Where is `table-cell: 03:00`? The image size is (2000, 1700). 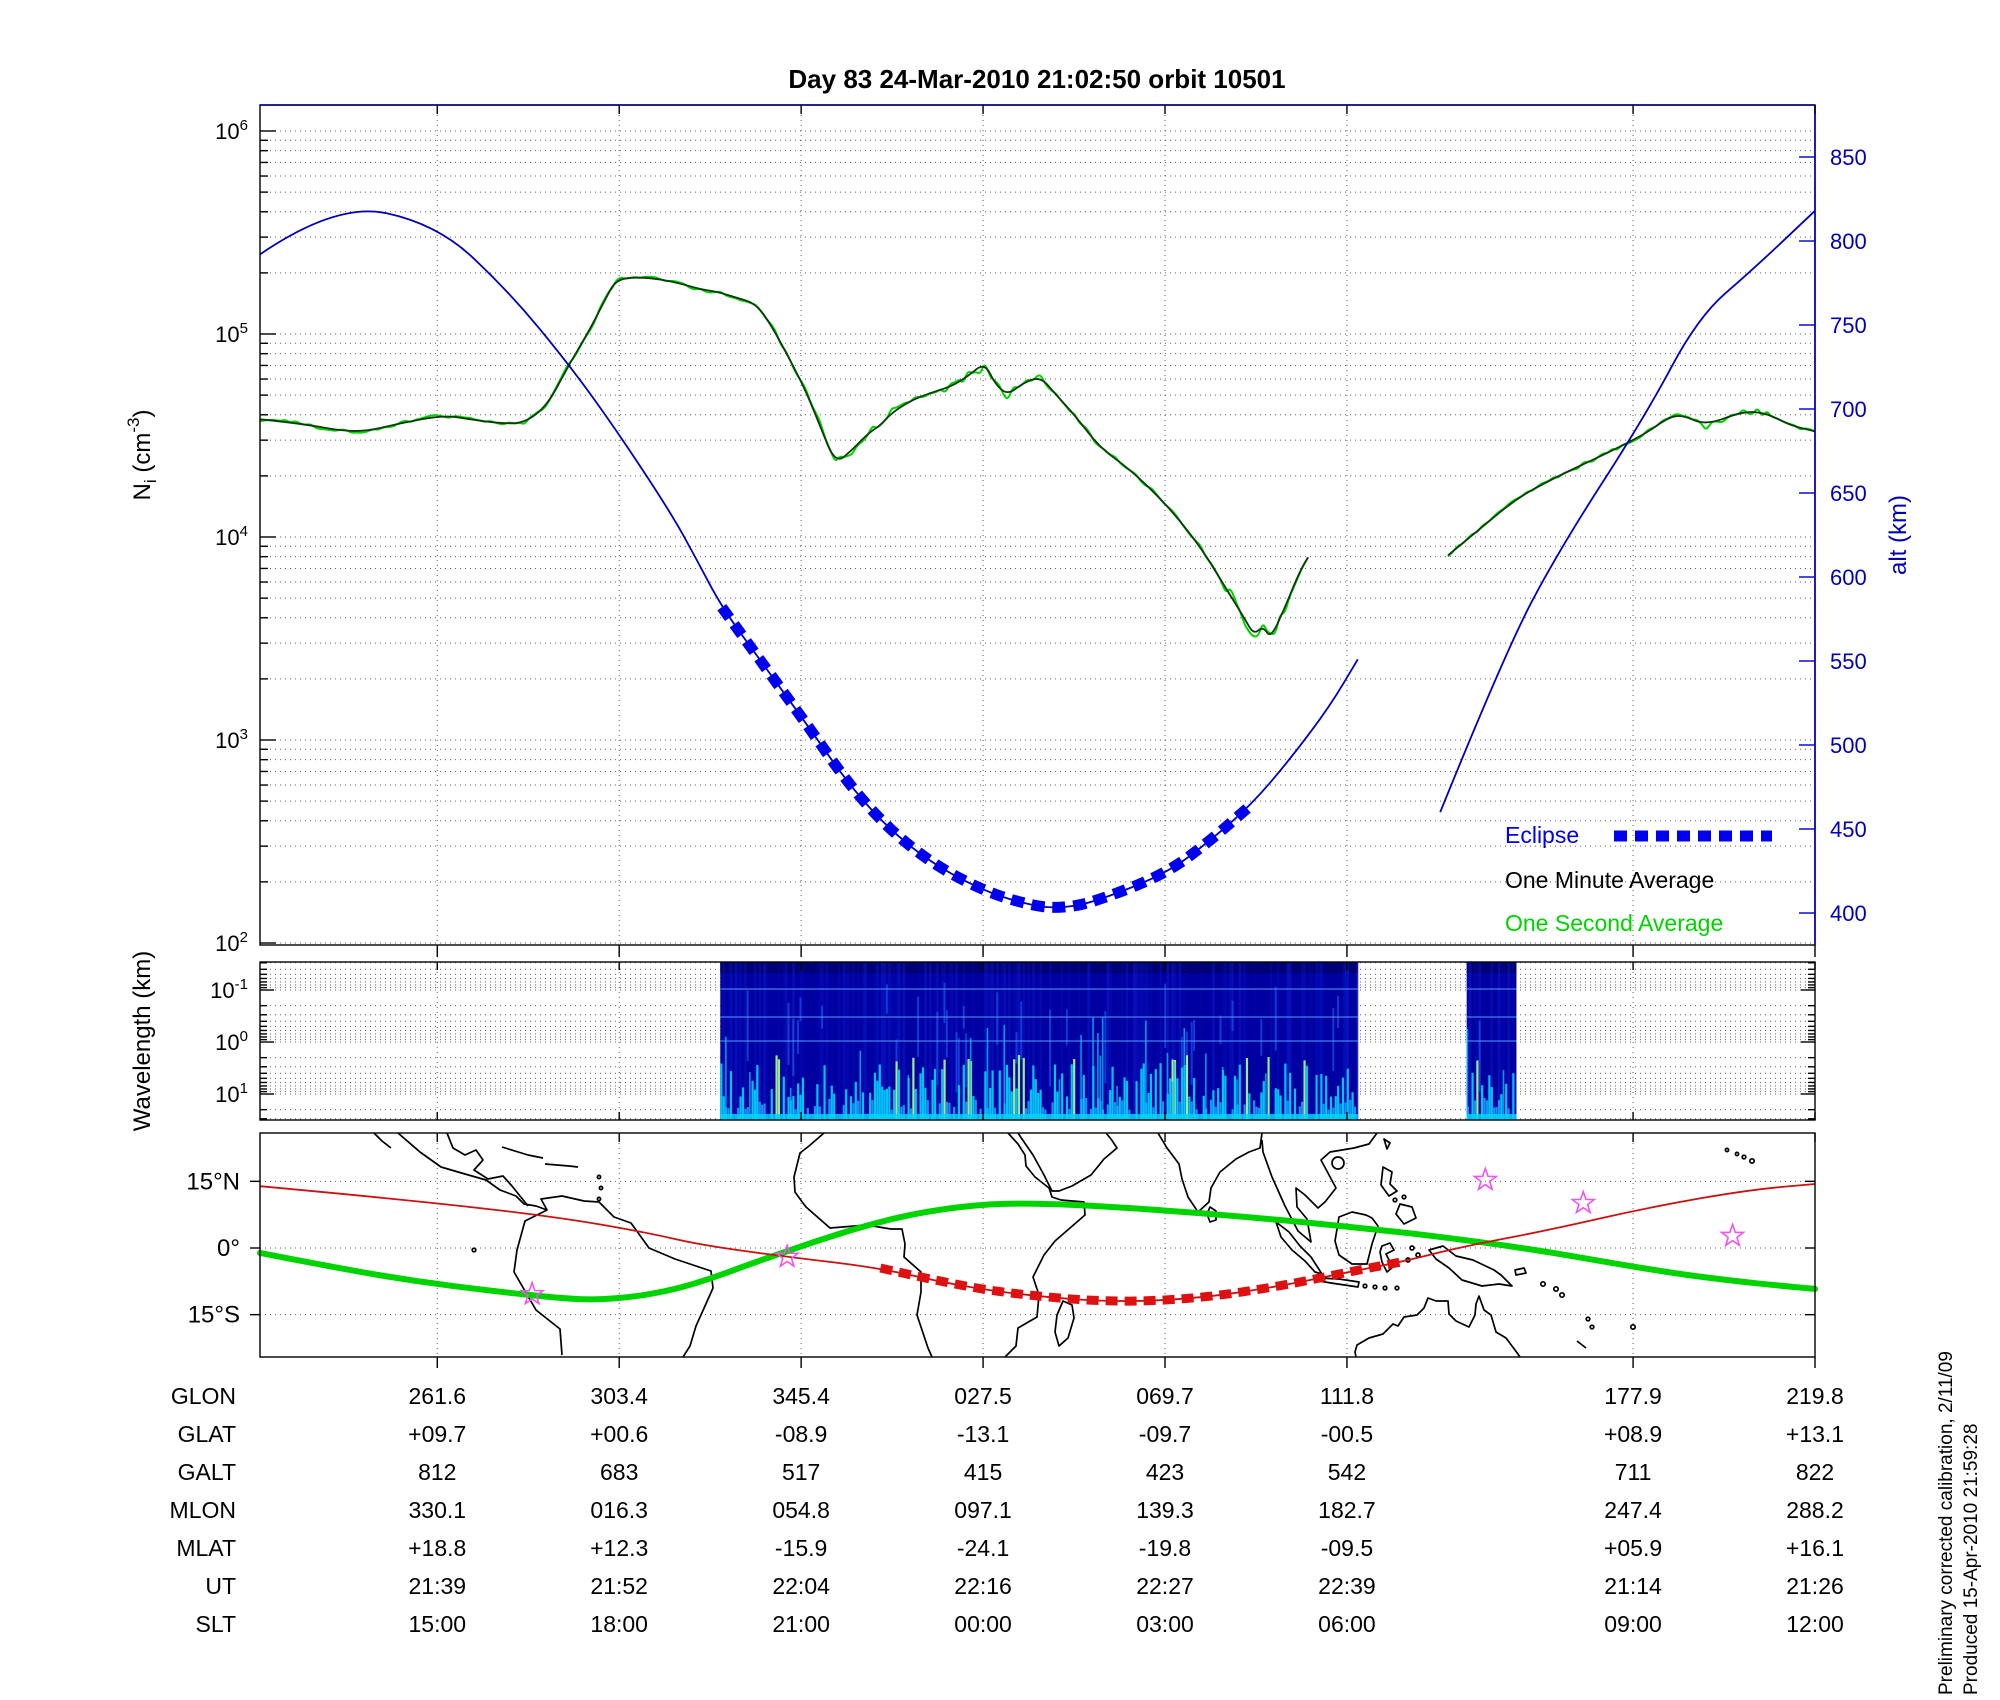
table-cell: 03:00 is located at coordinates (1165, 1624).